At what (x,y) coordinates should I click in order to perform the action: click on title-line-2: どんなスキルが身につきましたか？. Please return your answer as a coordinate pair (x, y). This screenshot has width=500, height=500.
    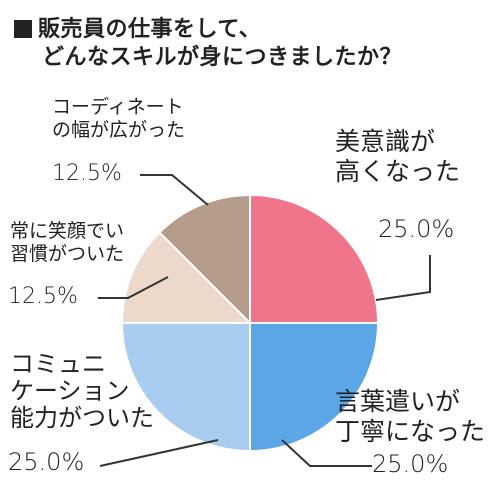
    Looking at the image, I should click on (222, 57).